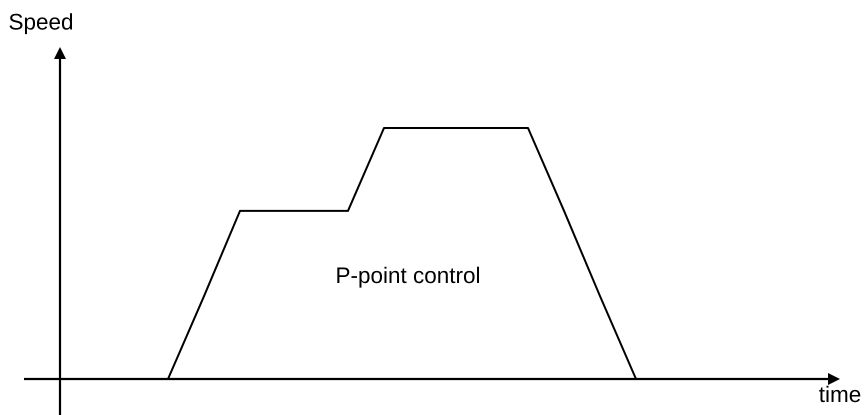  Describe the element at coordinates (839, 394) in the screenshot. I see `text: time` at that location.